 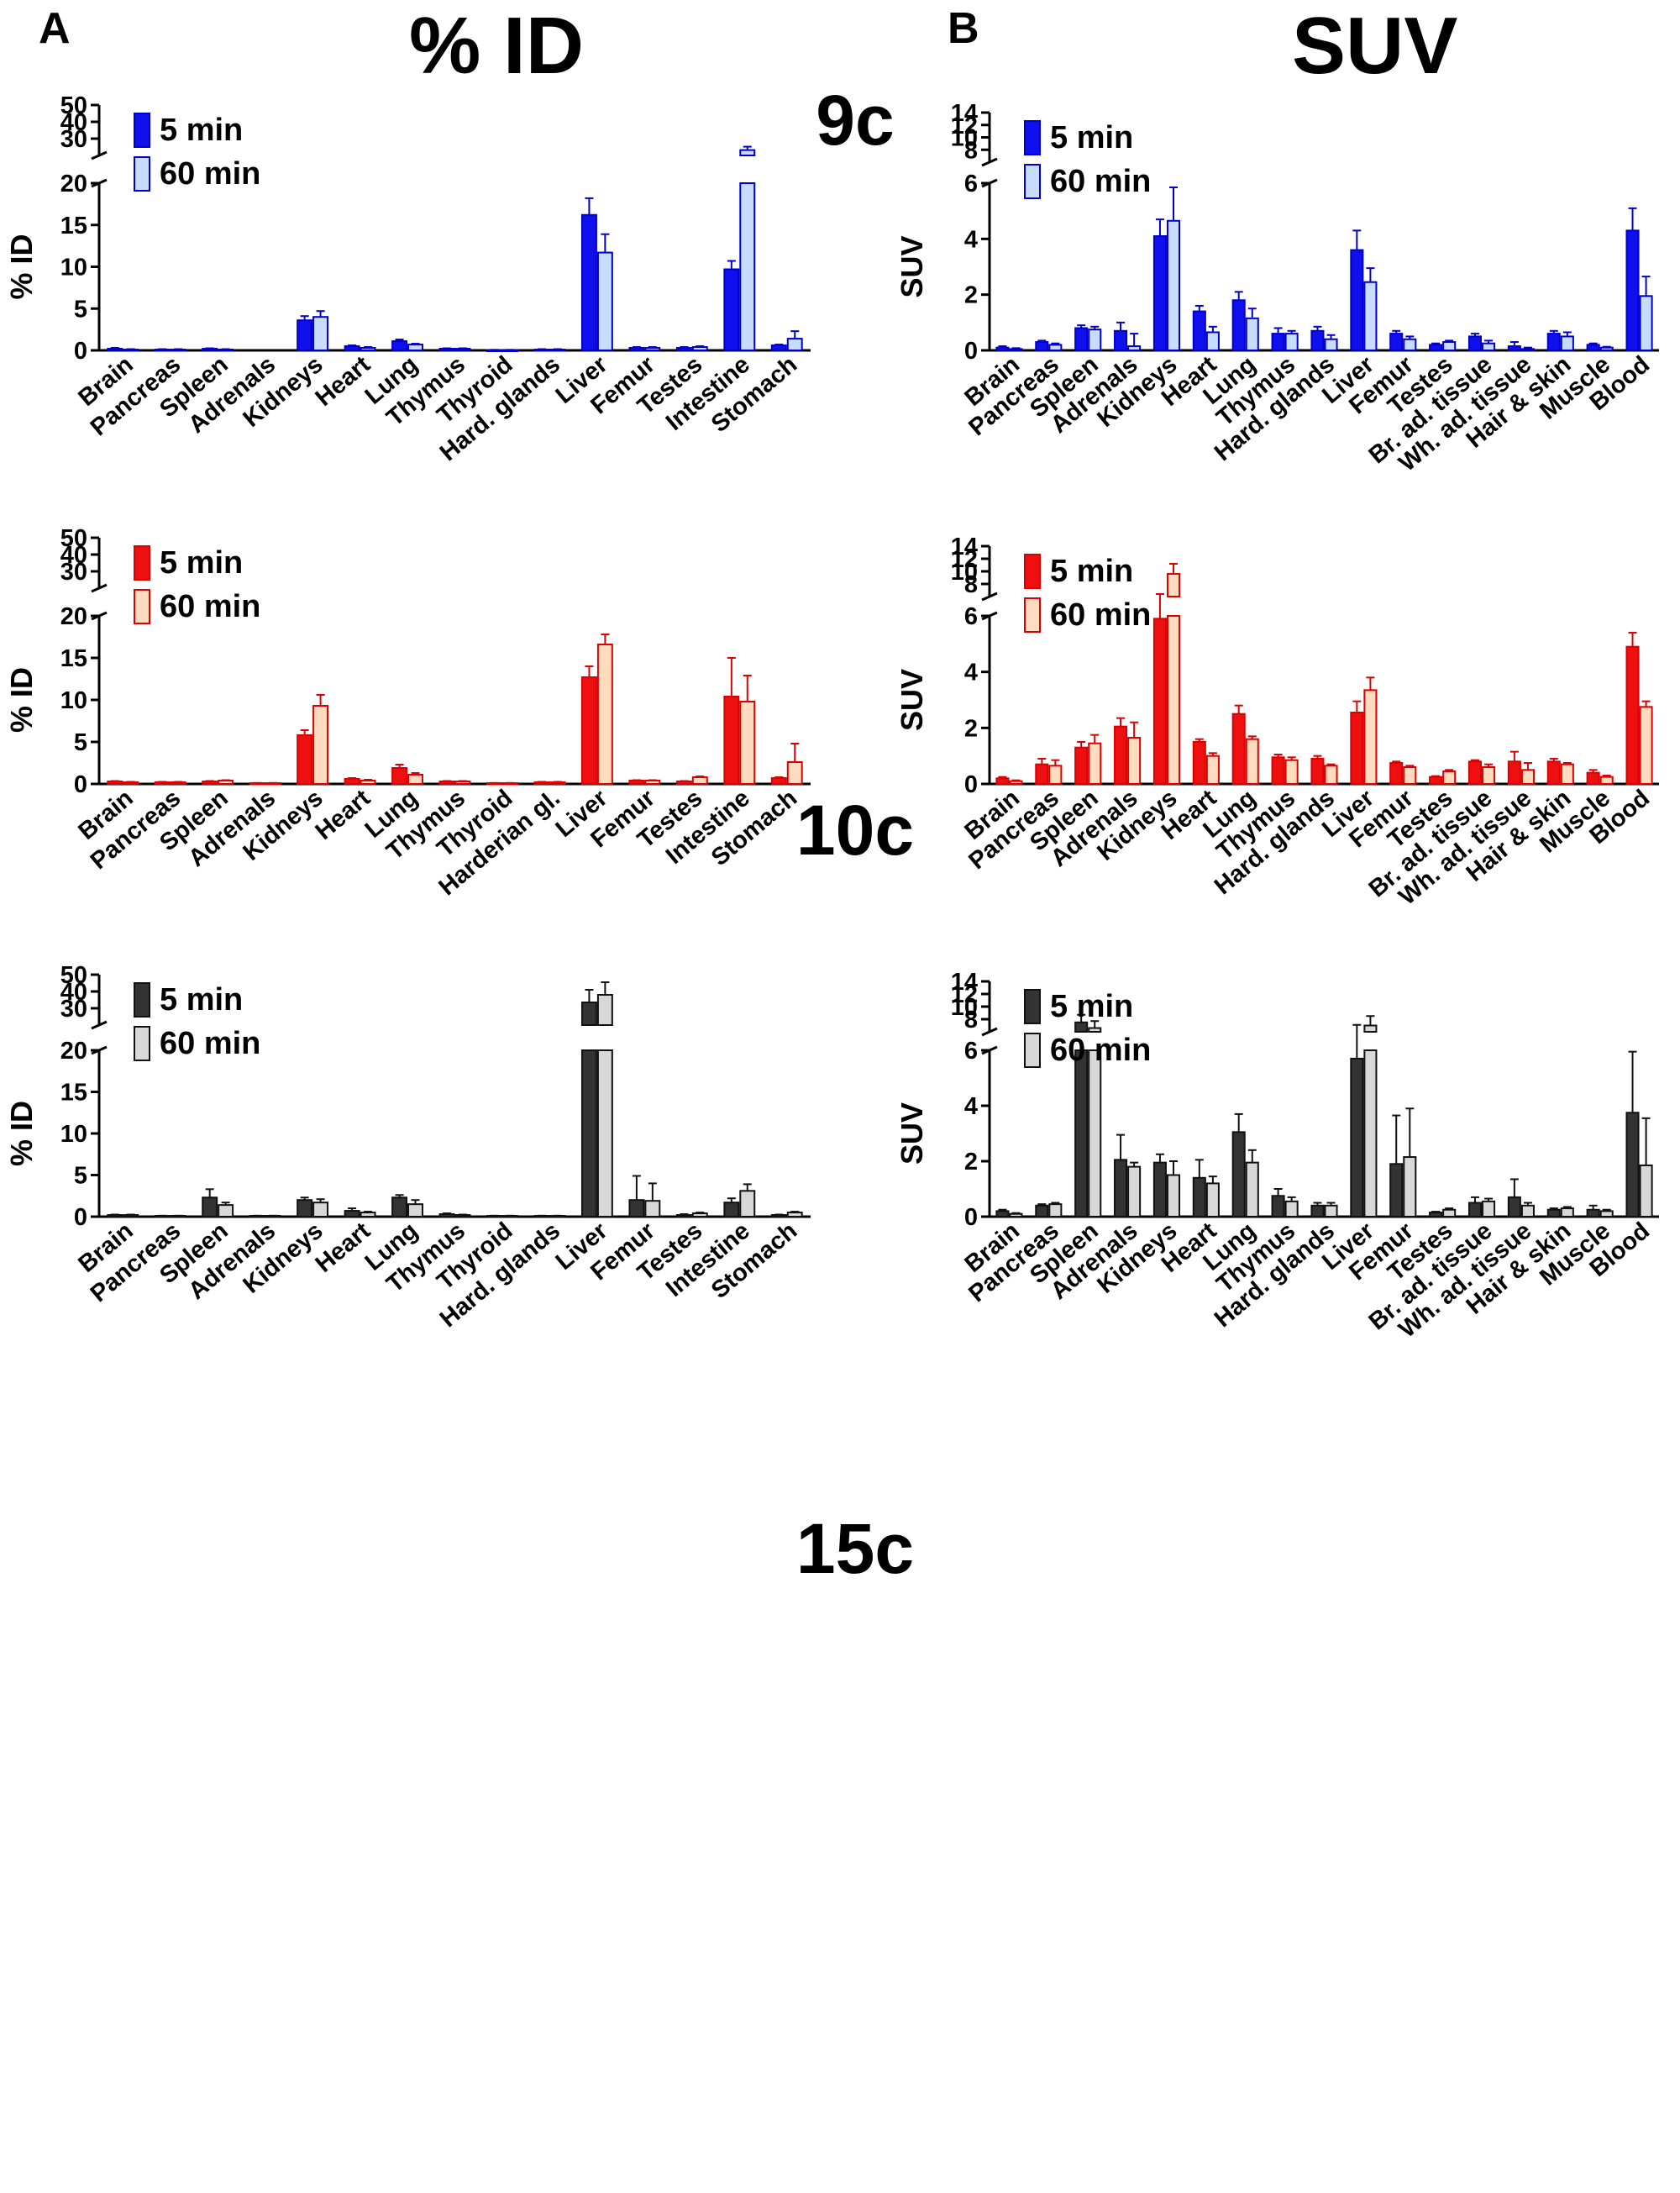 What do you see at coordinates (963, 28) in the screenshot?
I see `panel-label-b: B` at bounding box center [963, 28].